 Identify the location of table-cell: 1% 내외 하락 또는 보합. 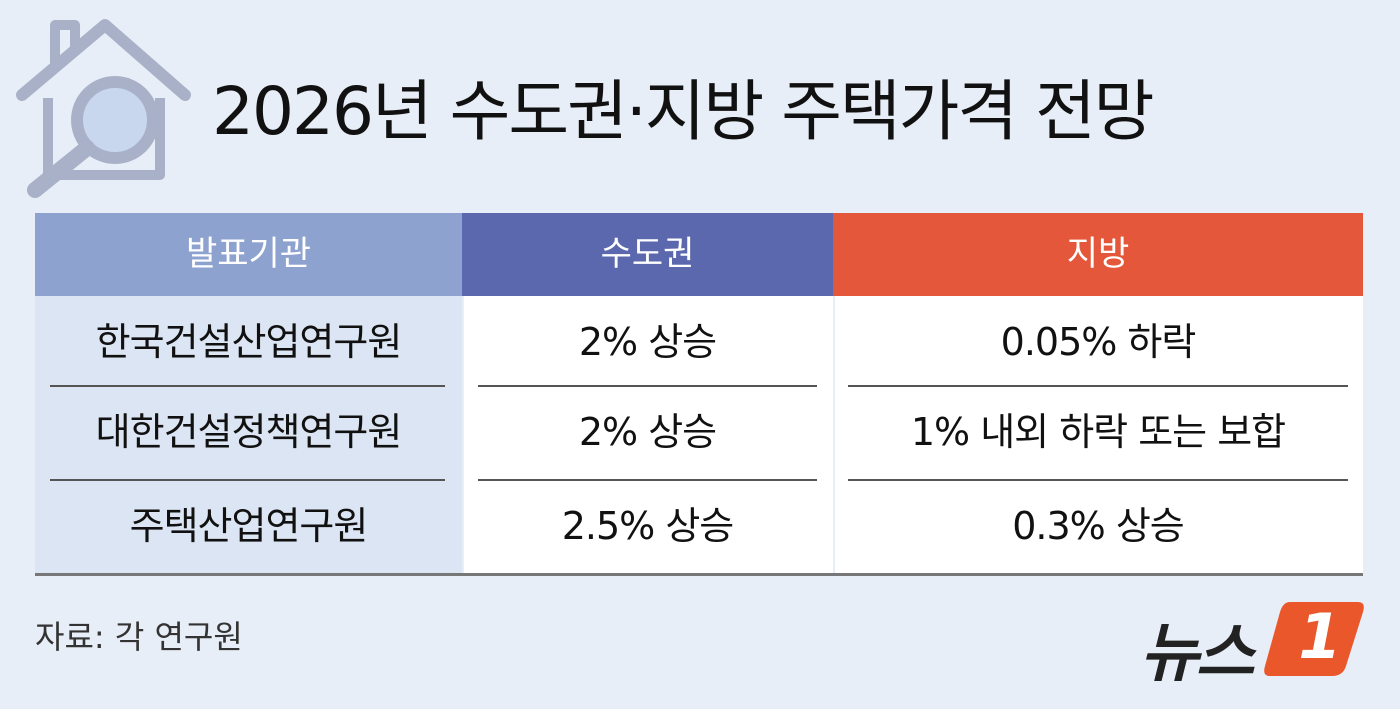
(1098, 432).